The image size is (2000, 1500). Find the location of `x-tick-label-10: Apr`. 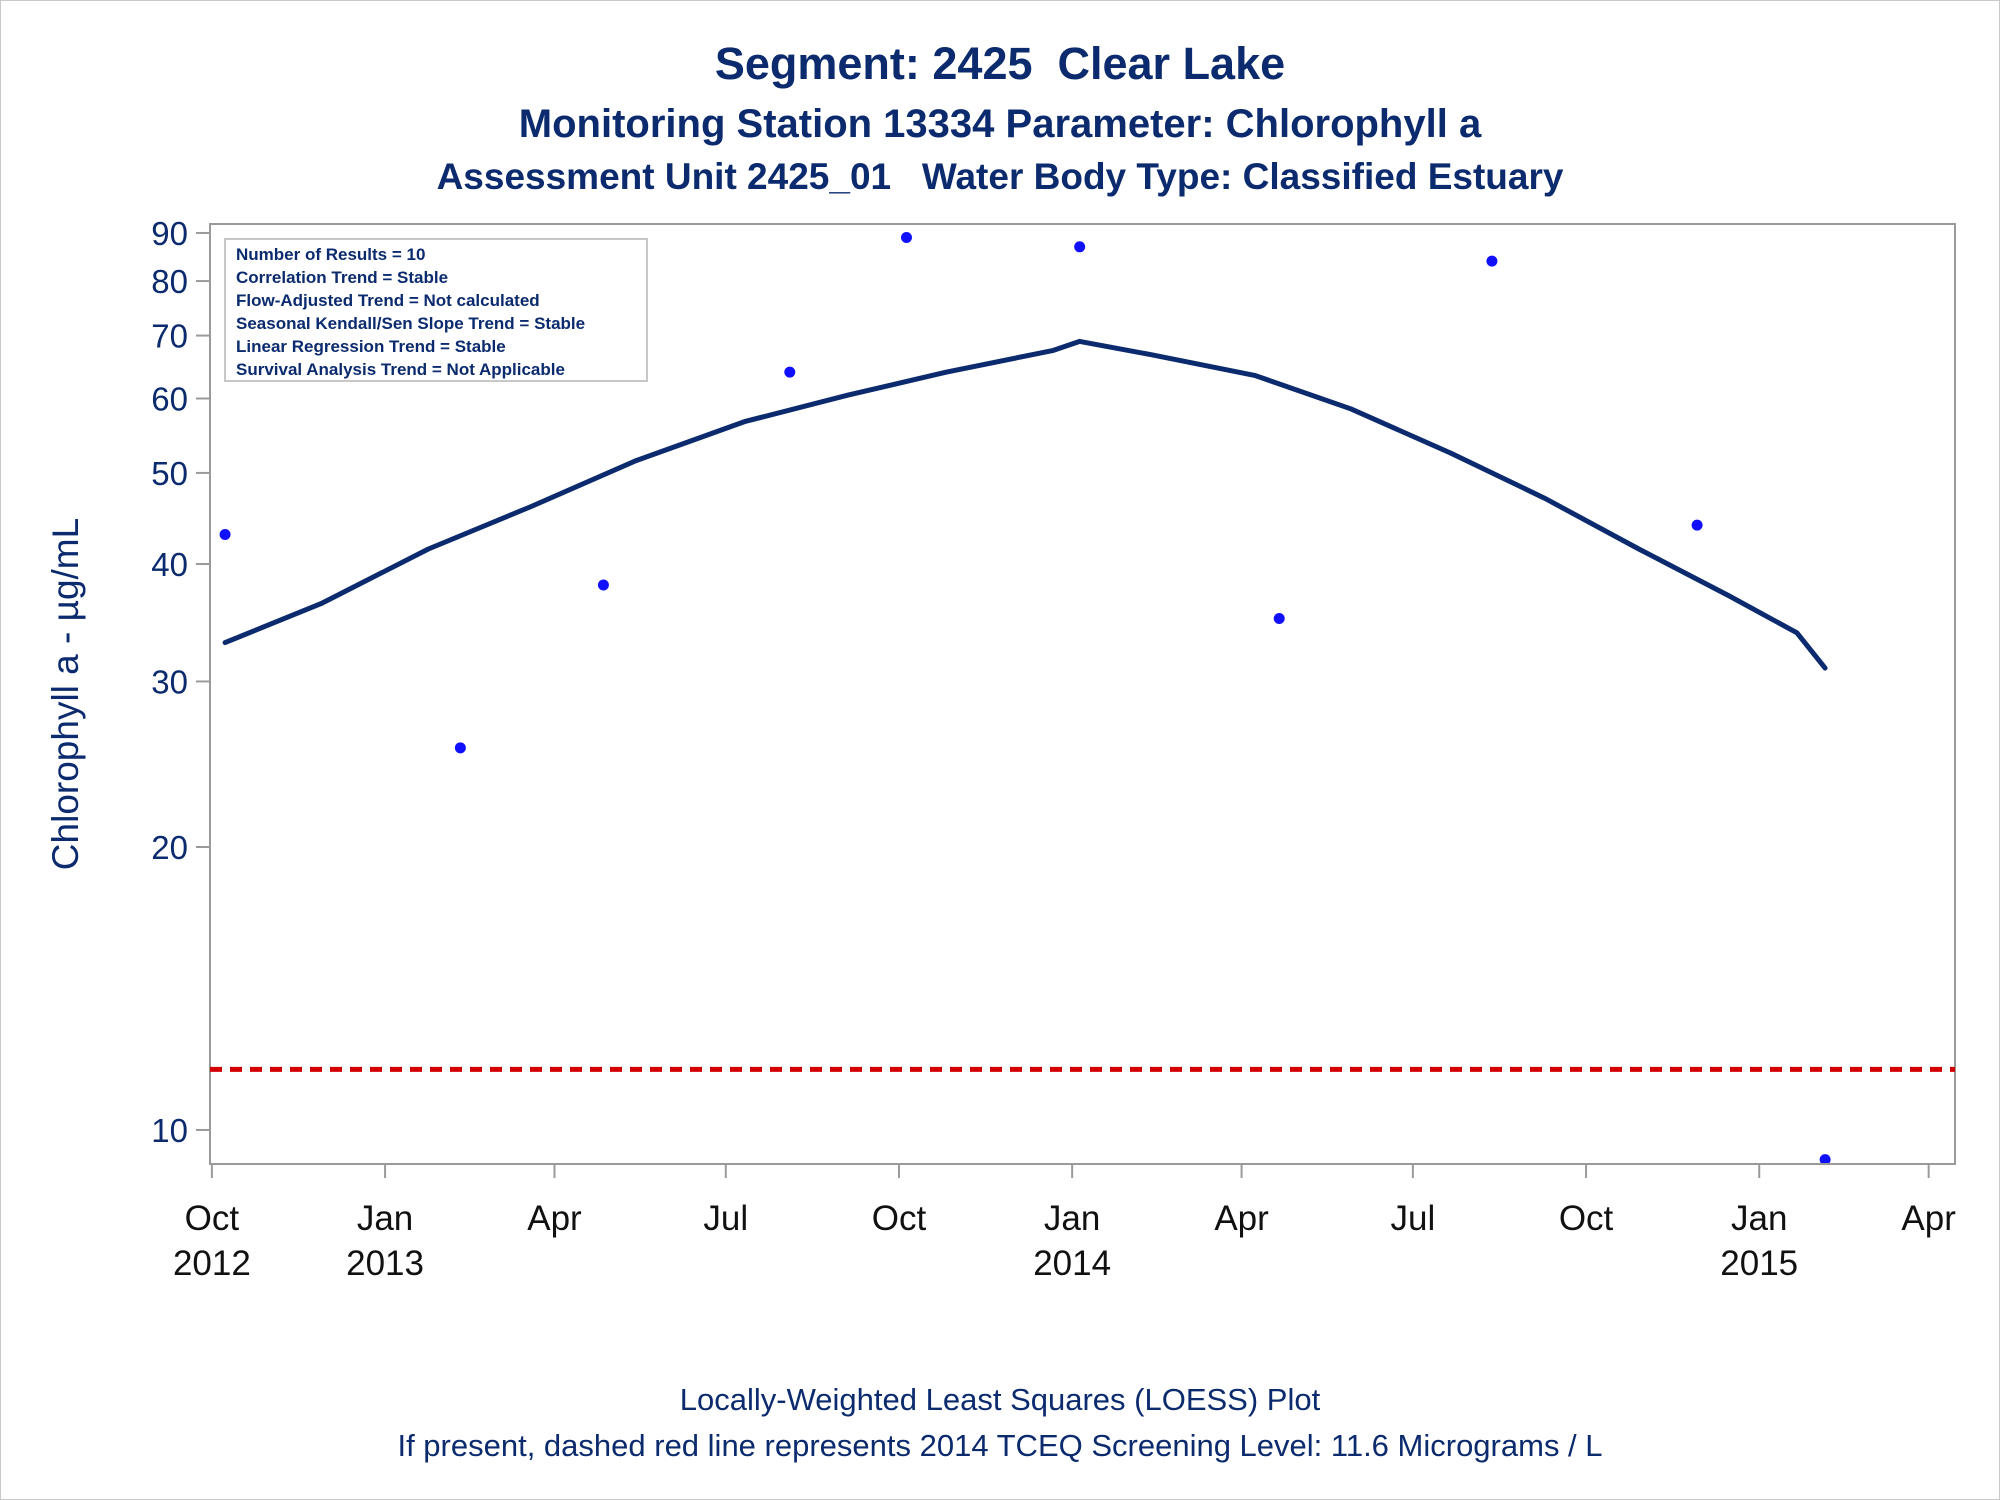

x-tick-label-10: Apr is located at coordinates (1928, 1218).